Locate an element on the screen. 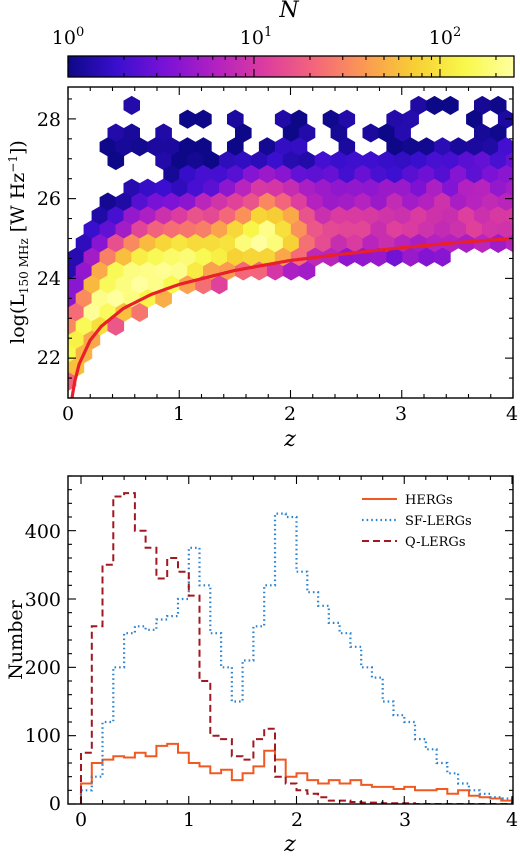 The image size is (520, 857). colorbar: N 100 10¹ 10² is located at coordinates (283, 39).